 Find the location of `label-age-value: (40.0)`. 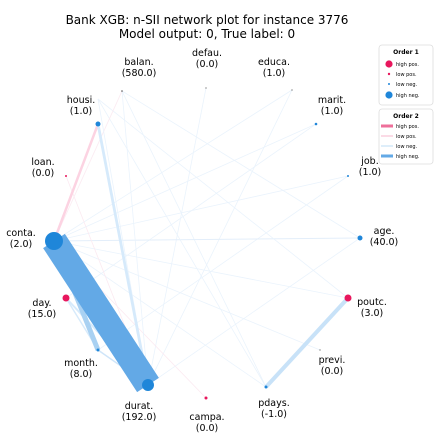

label-age-value: (40.0) is located at coordinates (384, 242).